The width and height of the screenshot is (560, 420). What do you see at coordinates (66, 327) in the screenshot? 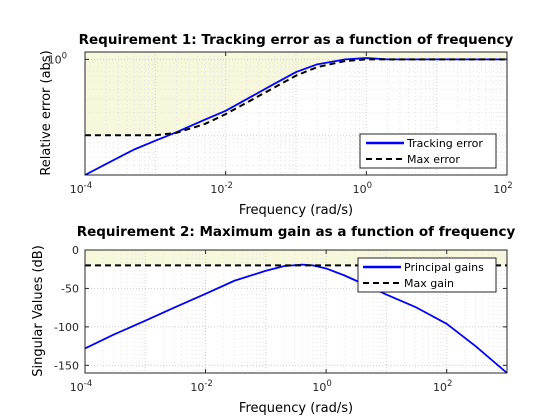
I see `y-tick-label: -100` at bounding box center [66, 327].